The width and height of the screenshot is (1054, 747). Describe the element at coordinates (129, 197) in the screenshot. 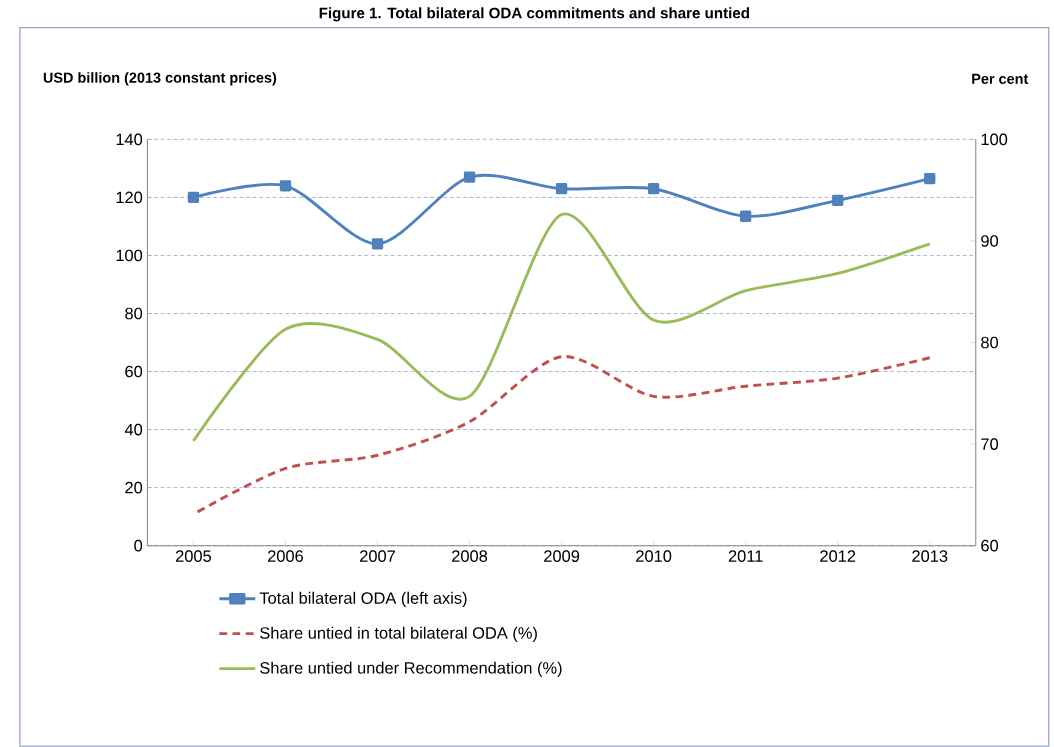

I see `y-tick-label: 120` at that location.